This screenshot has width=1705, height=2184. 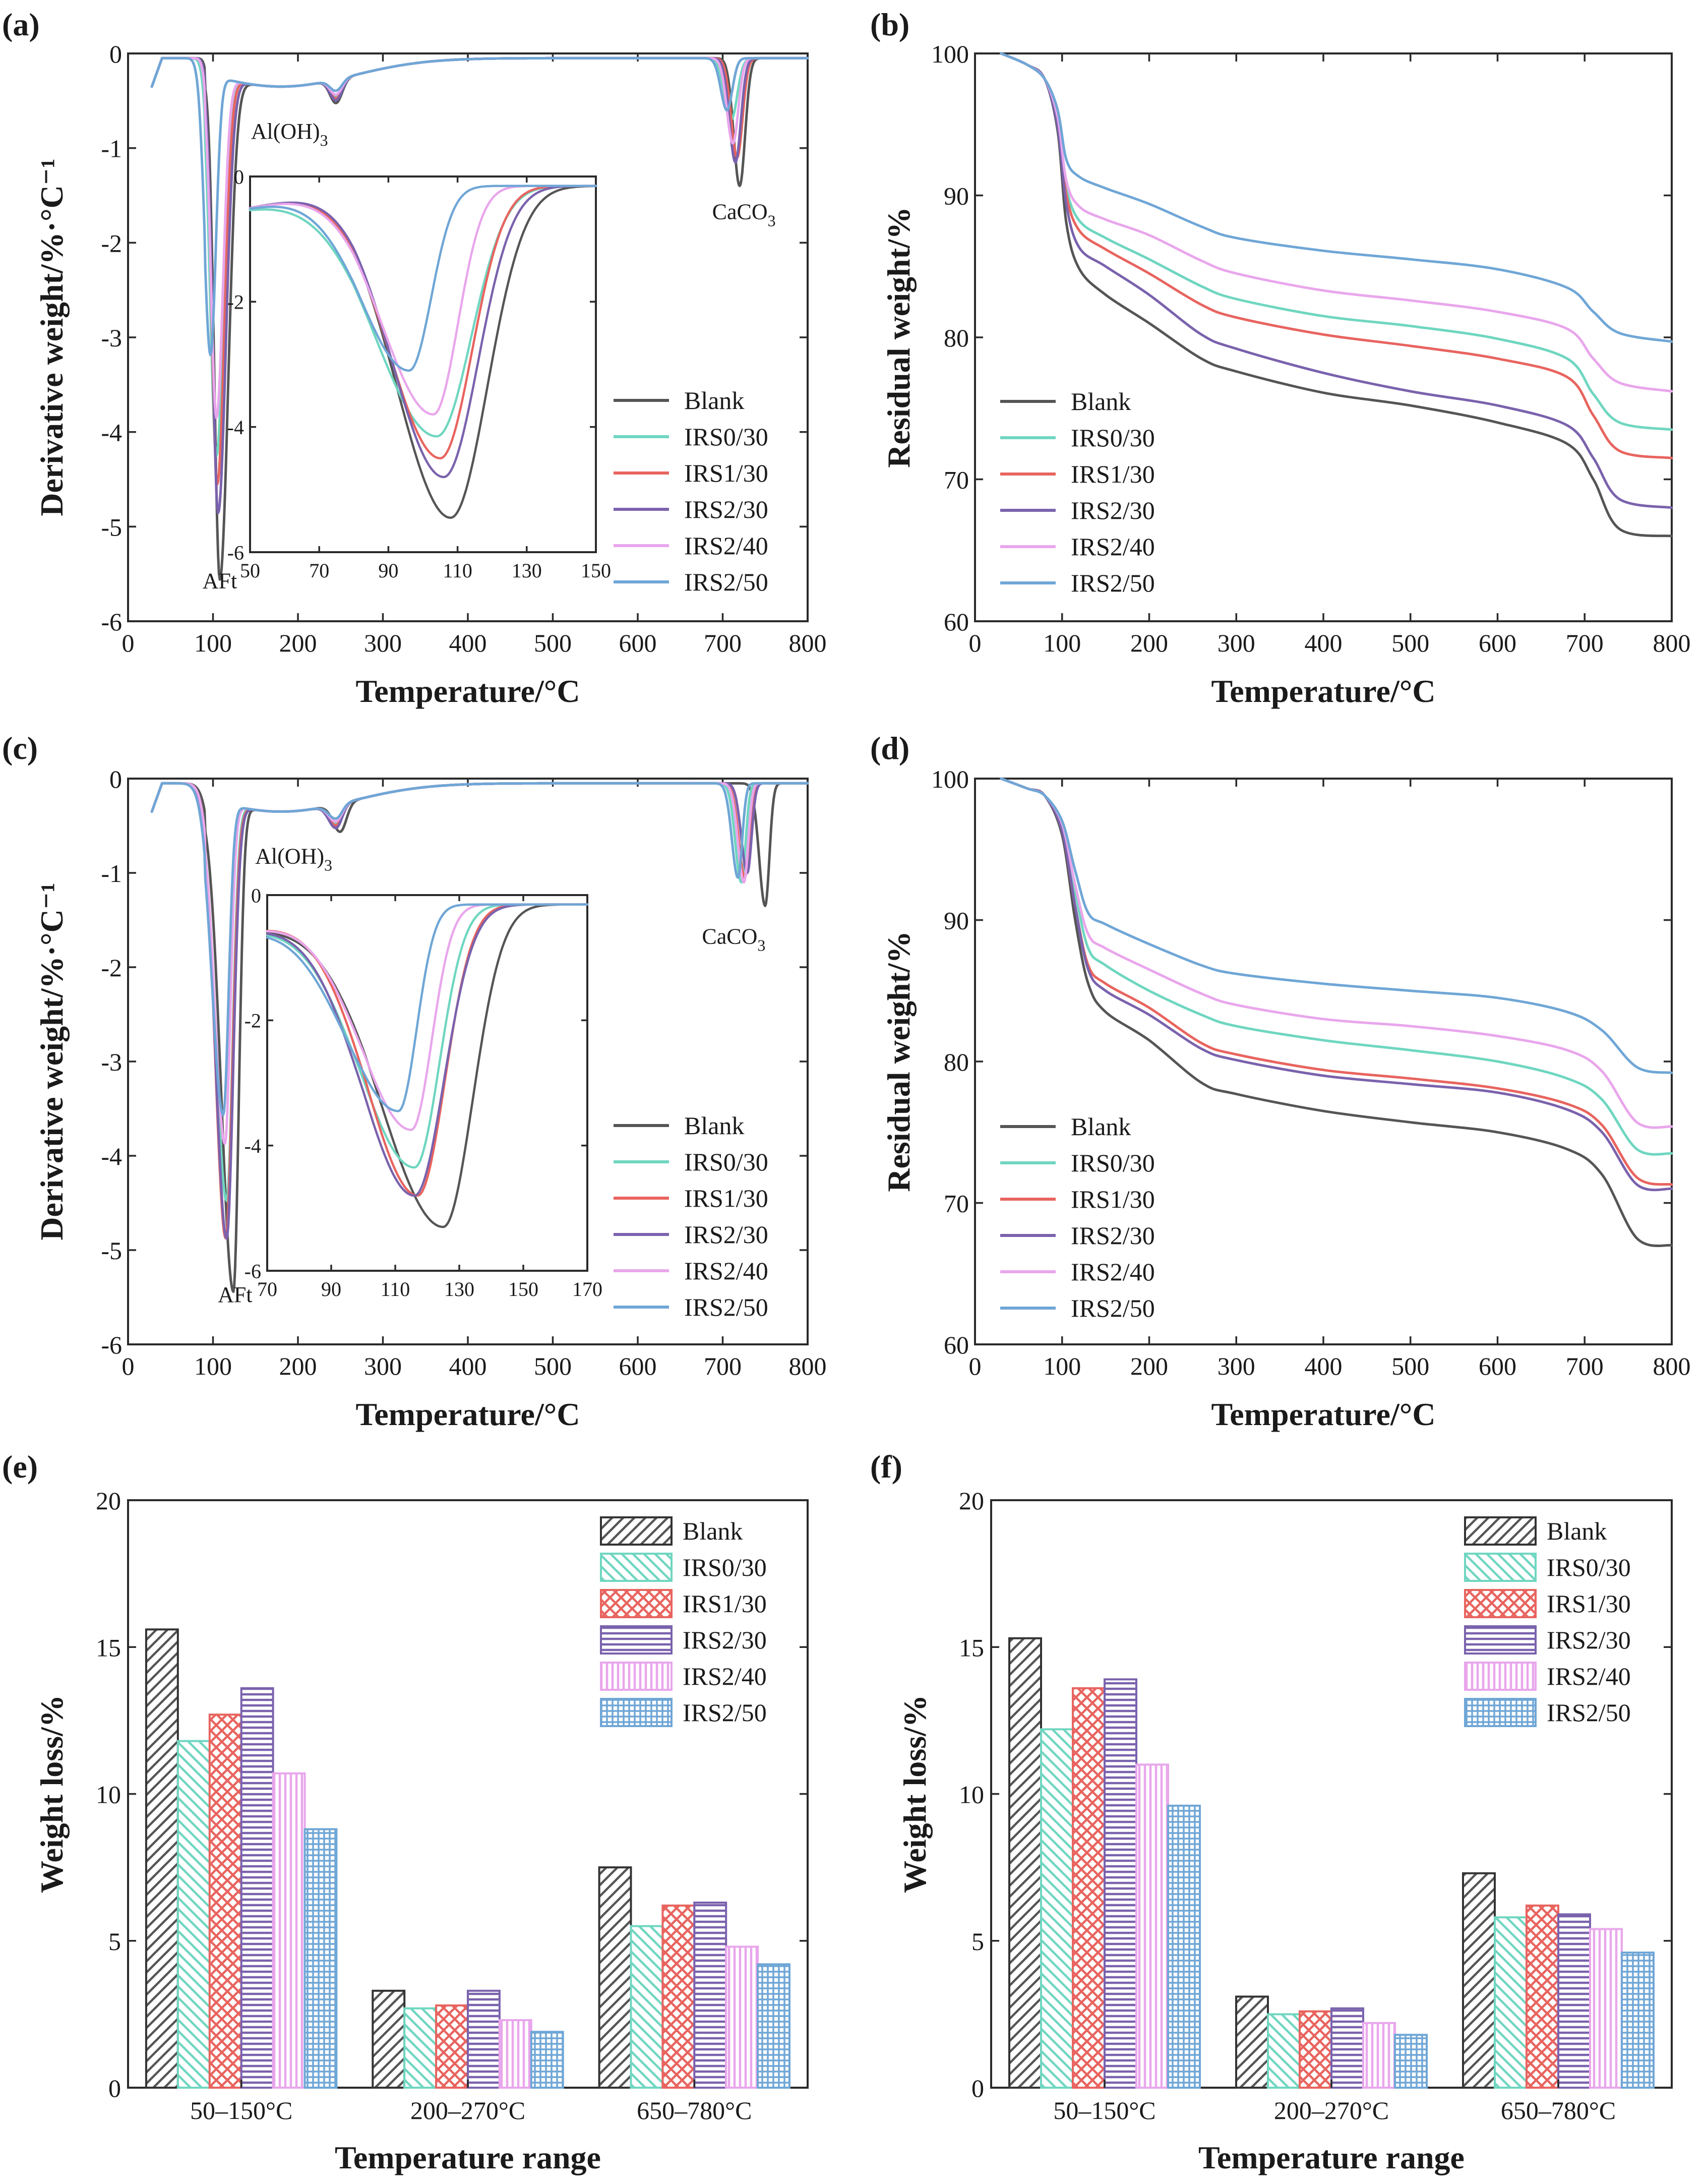 What do you see at coordinates (21, 24) in the screenshot?
I see `panel-label: (a)` at bounding box center [21, 24].